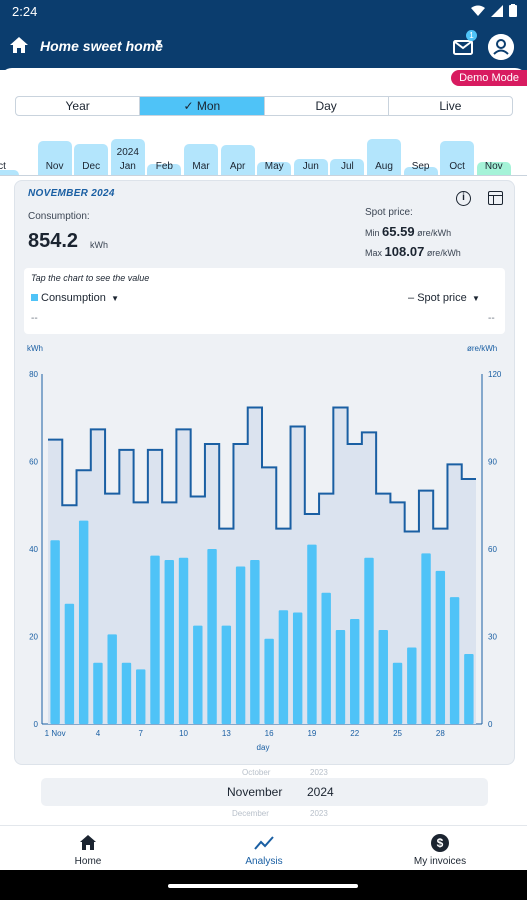 The width and height of the screenshot is (527, 900). I want to click on spot-min-unit: øre/kWh, so click(434, 233).